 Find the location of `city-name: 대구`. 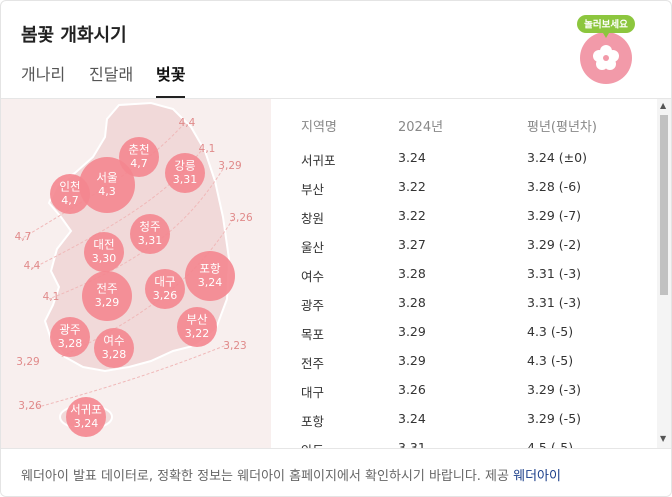

city-name: 대구 is located at coordinates (164, 282).